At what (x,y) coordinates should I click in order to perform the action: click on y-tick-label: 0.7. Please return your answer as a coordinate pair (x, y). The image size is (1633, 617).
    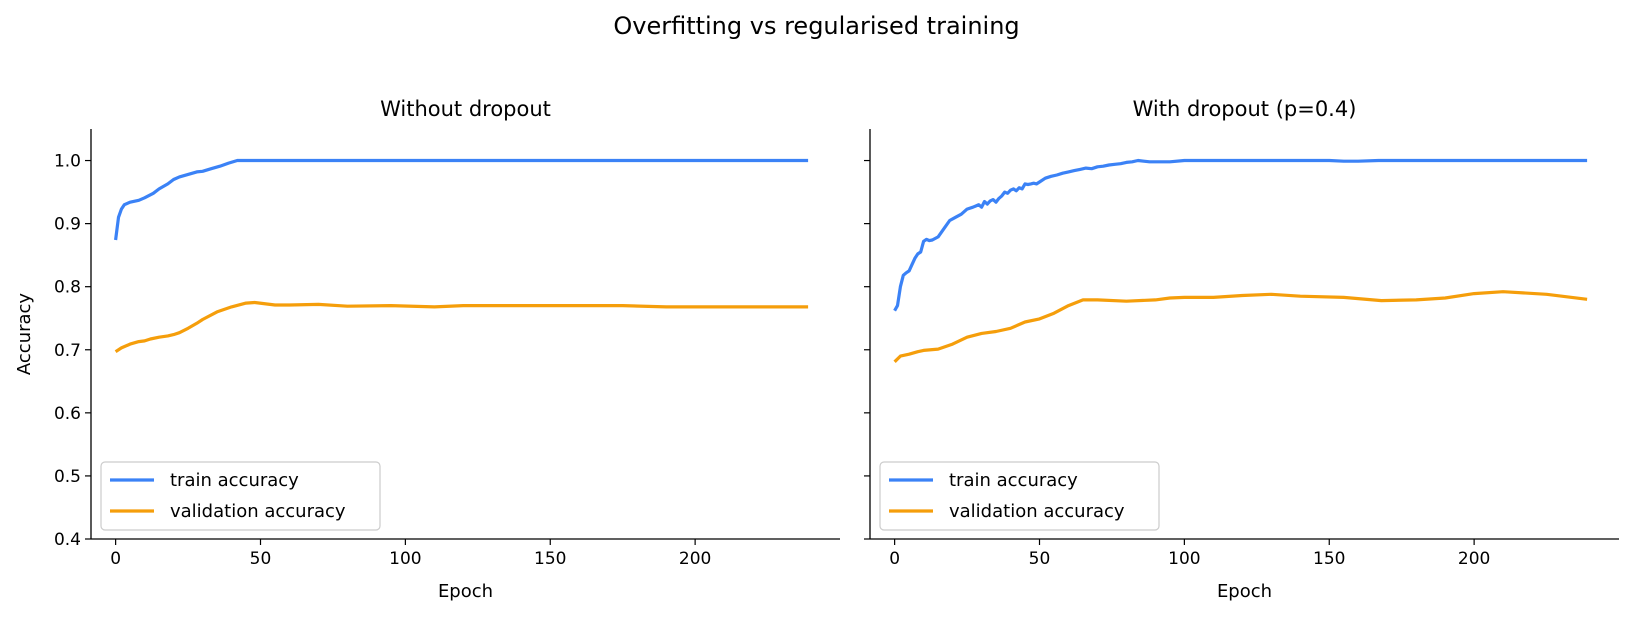
    Looking at the image, I should click on (67, 351).